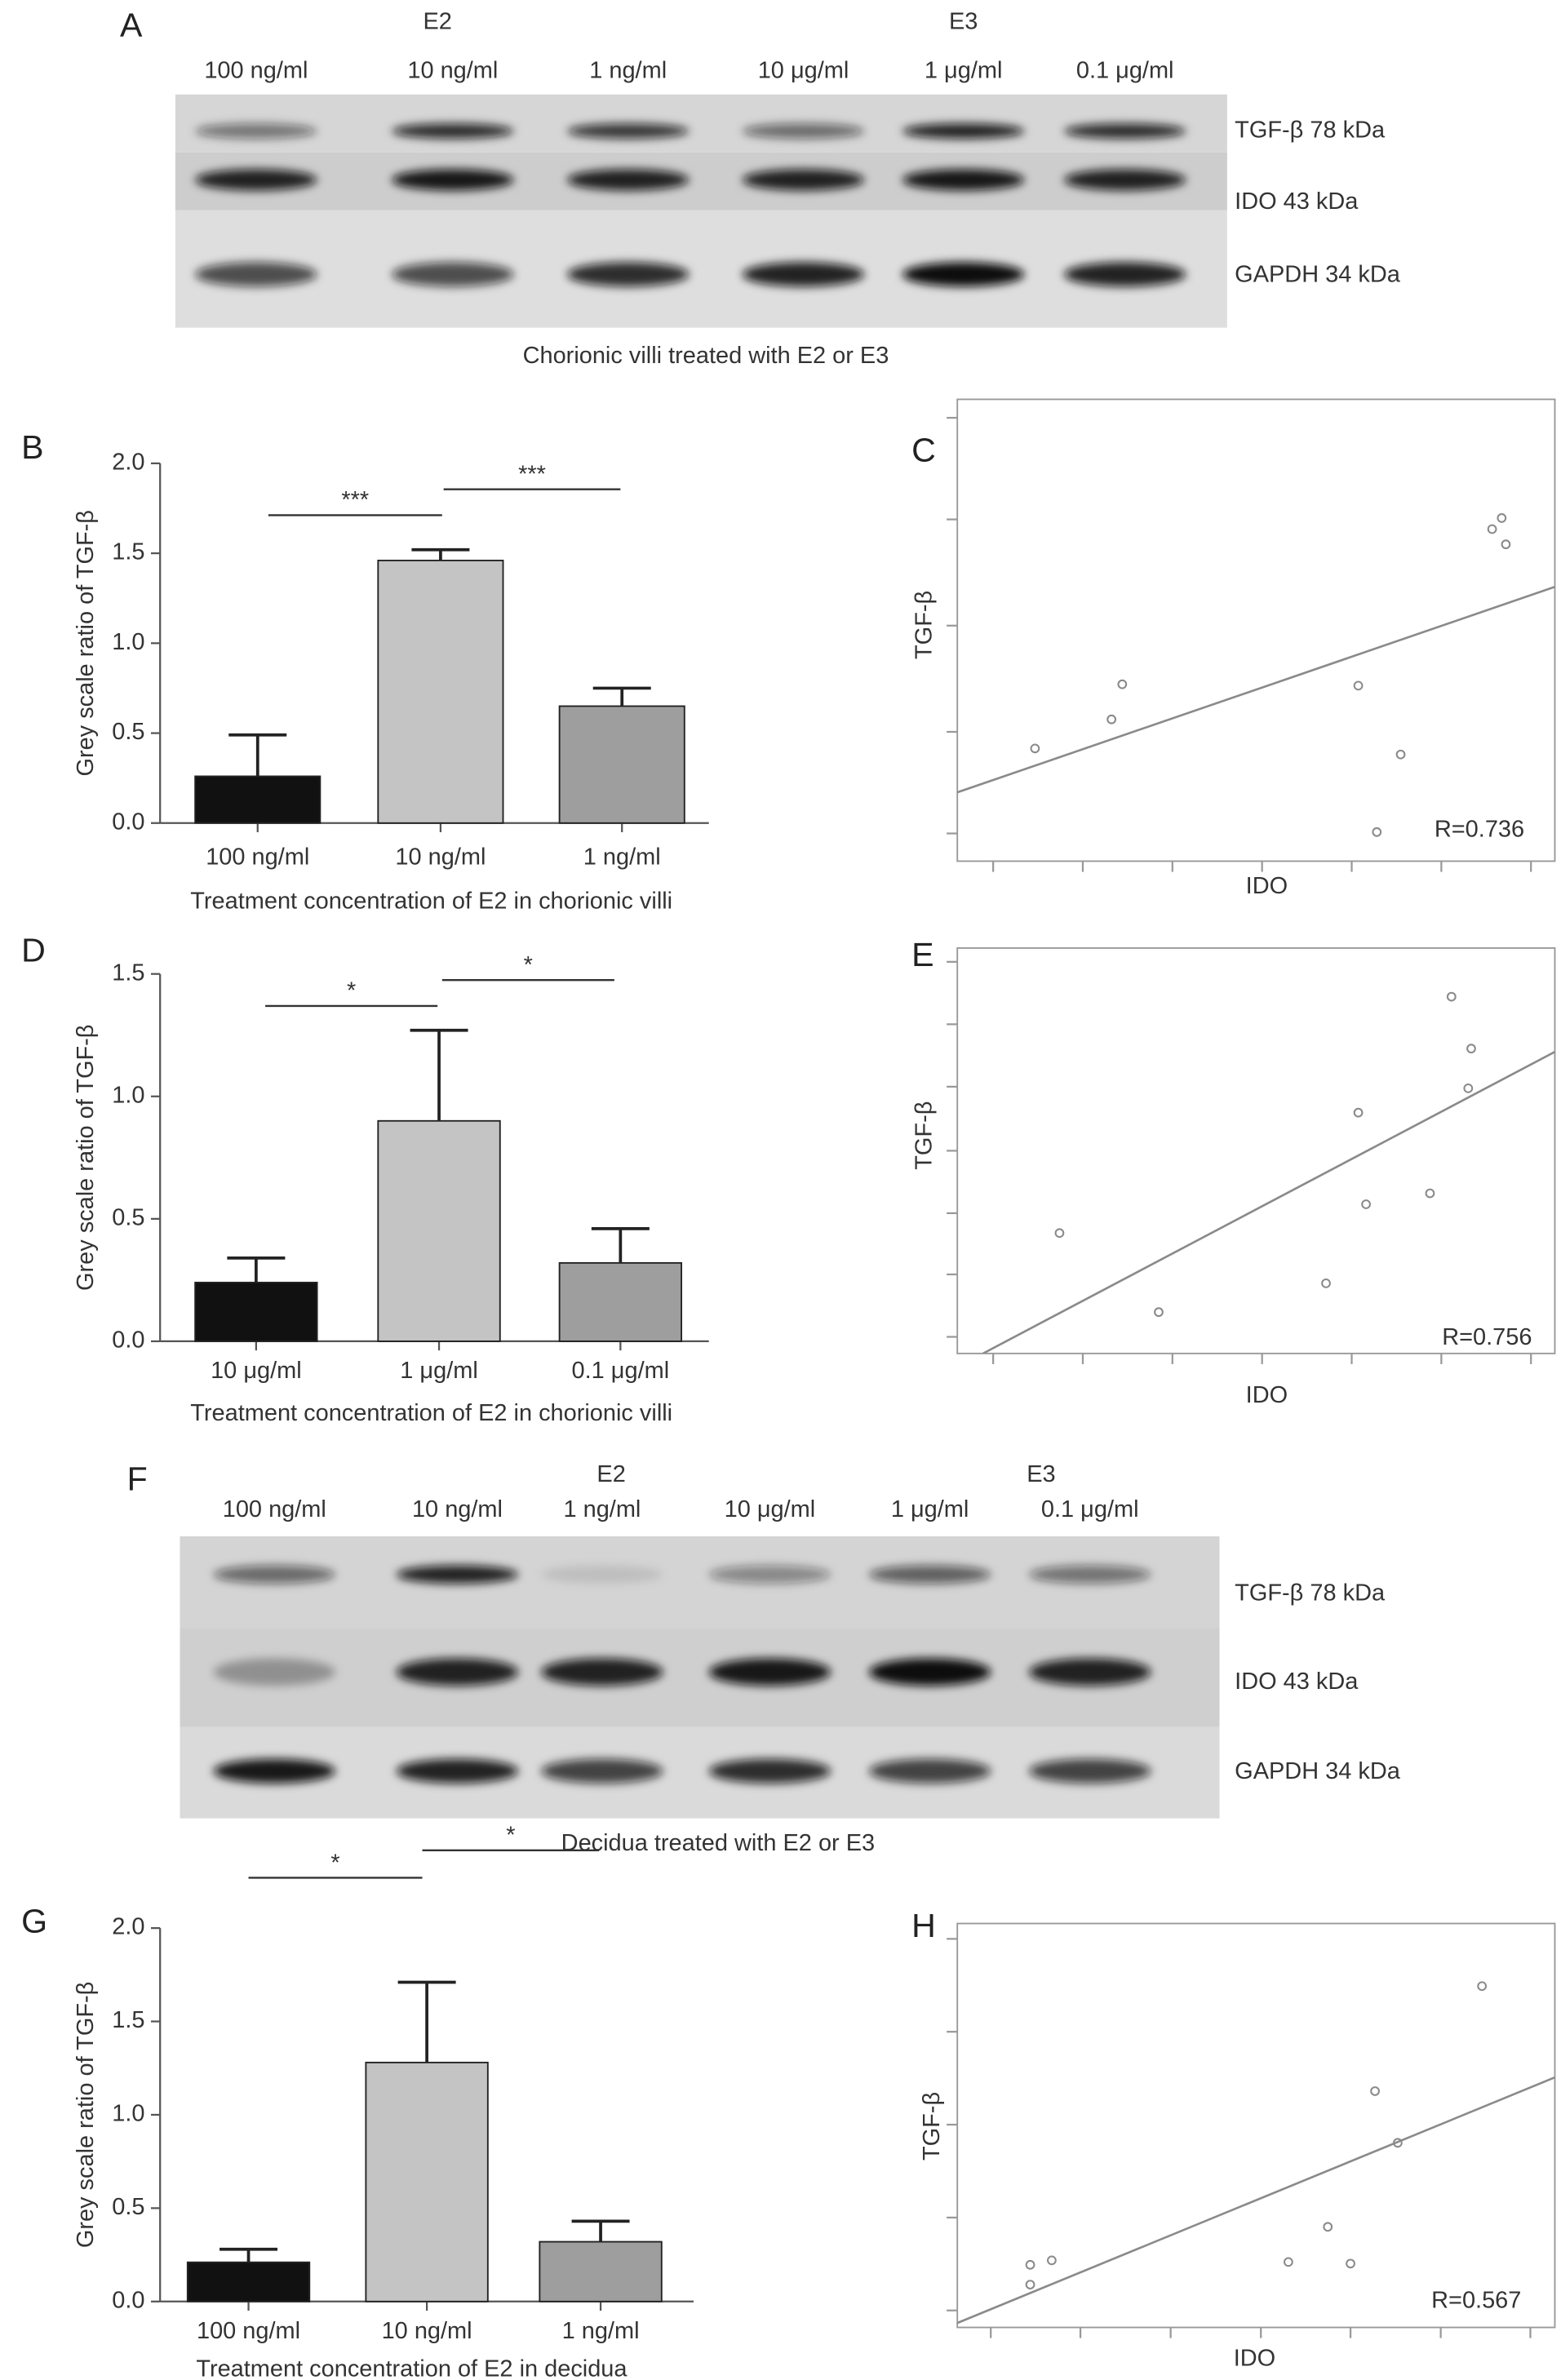 The image size is (1561, 2380). What do you see at coordinates (452, 70) in the screenshot?
I see `lane-label: 10 ng/ml` at bounding box center [452, 70].